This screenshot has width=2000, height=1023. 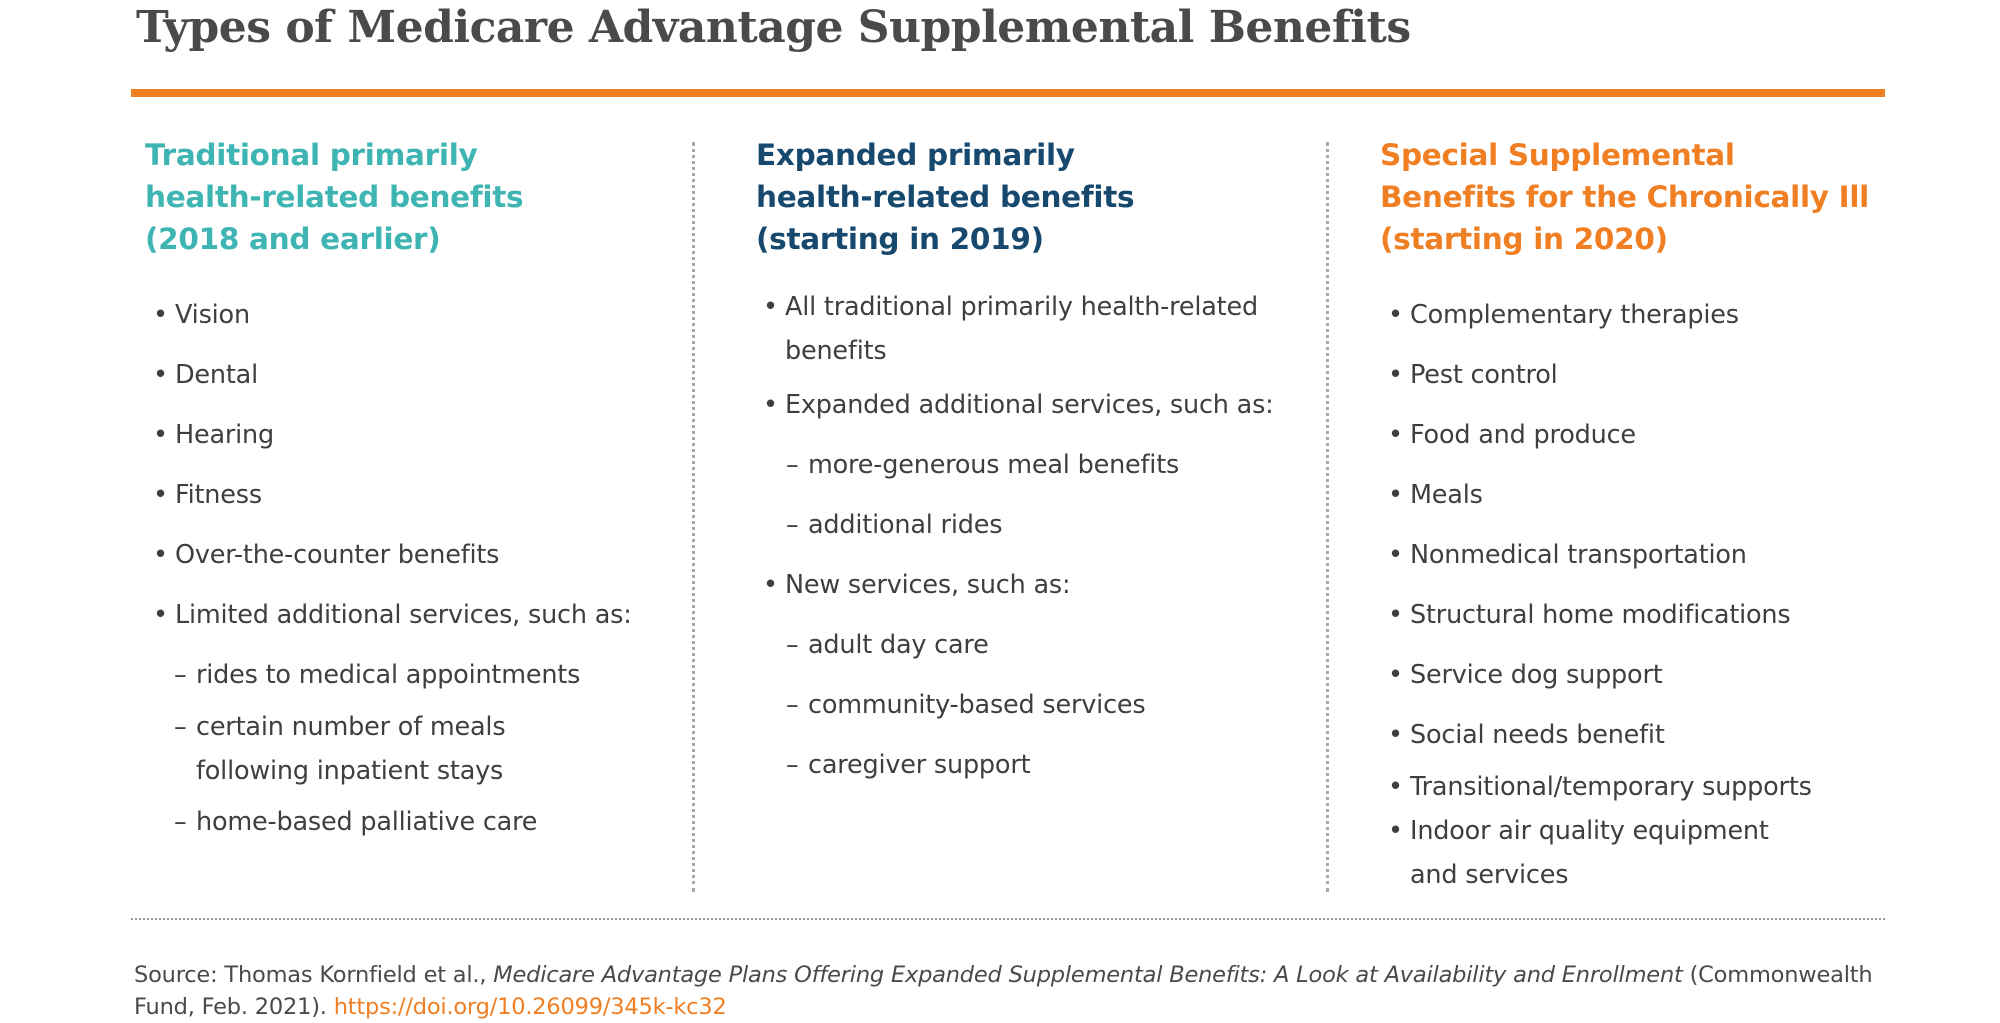 What do you see at coordinates (908, 765) in the screenshot?
I see `sub-list-item: – caregiver support` at bounding box center [908, 765].